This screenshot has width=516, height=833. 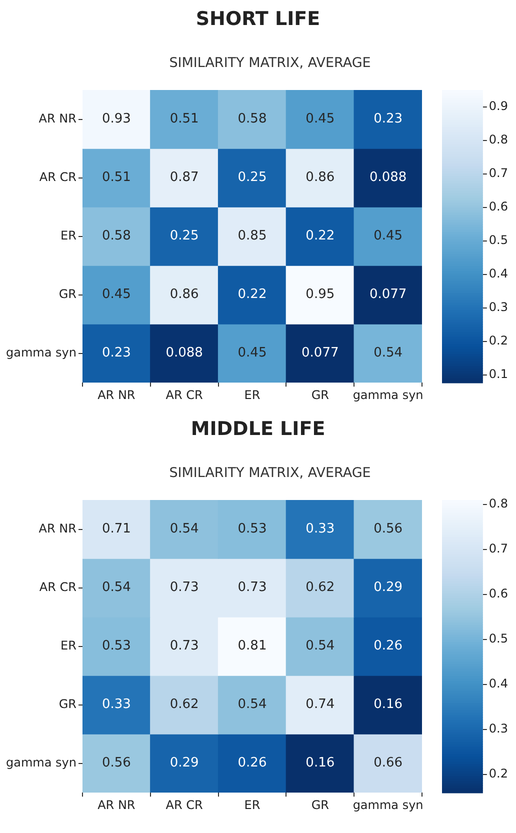 What do you see at coordinates (320, 704) in the screenshot?
I see `data-label: 0.74` at bounding box center [320, 704].